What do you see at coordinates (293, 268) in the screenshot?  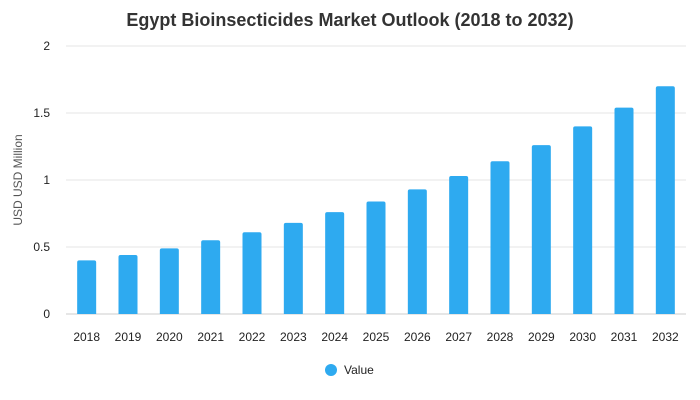 I see `bar-2023` at bounding box center [293, 268].